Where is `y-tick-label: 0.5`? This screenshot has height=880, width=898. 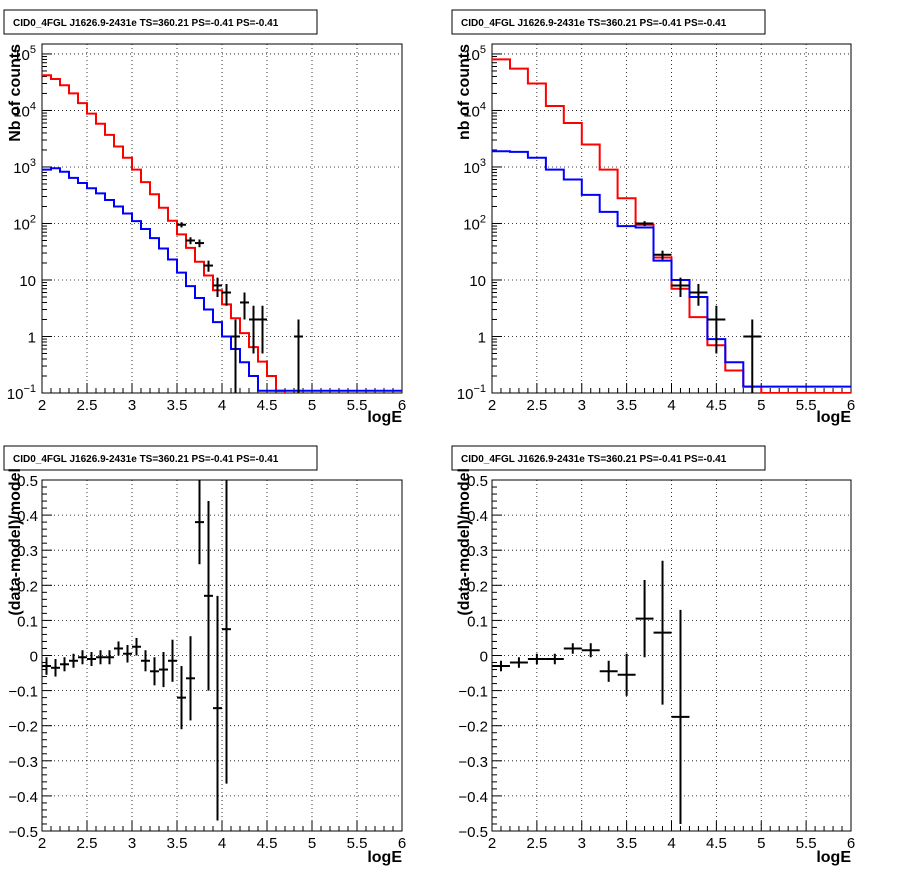 y-tick-label: 0.5 is located at coordinates (477, 481).